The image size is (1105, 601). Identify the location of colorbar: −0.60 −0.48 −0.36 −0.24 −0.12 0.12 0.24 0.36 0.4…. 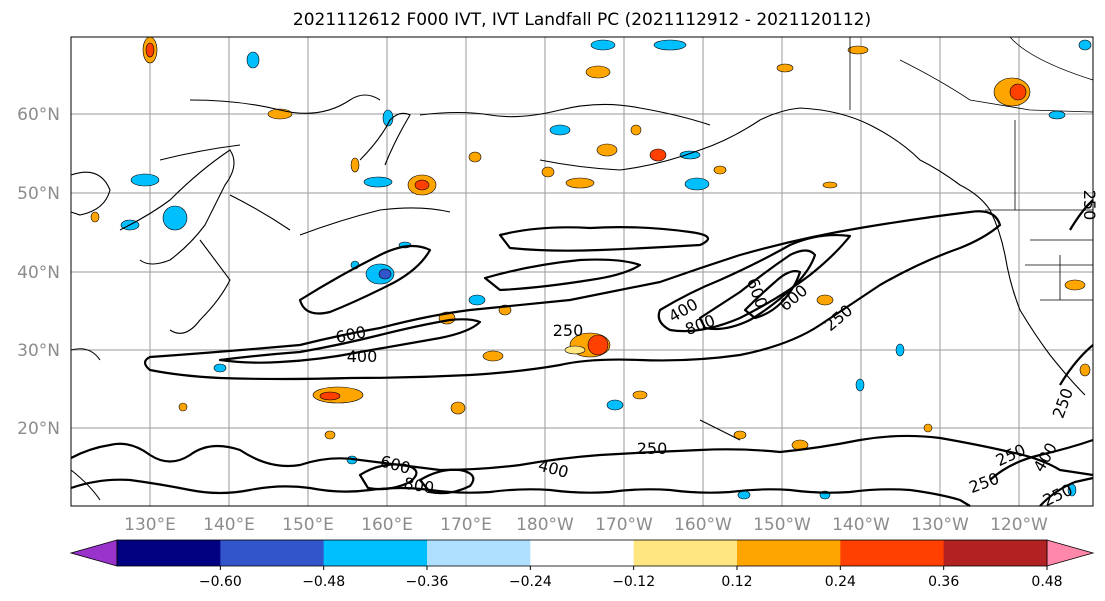
(582, 564).